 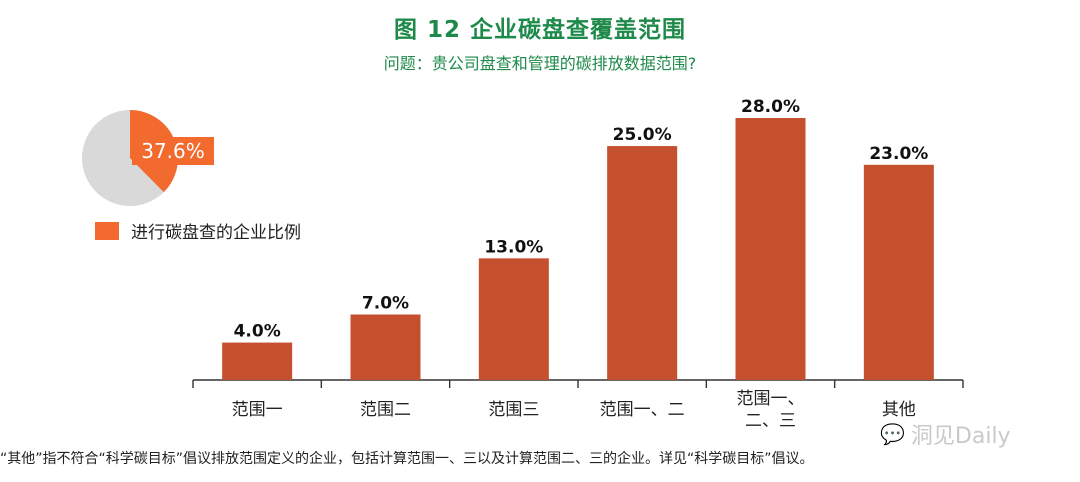 What do you see at coordinates (892, 434) in the screenshot?
I see `wechat-icon: 💬` at bounding box center [892, 434].